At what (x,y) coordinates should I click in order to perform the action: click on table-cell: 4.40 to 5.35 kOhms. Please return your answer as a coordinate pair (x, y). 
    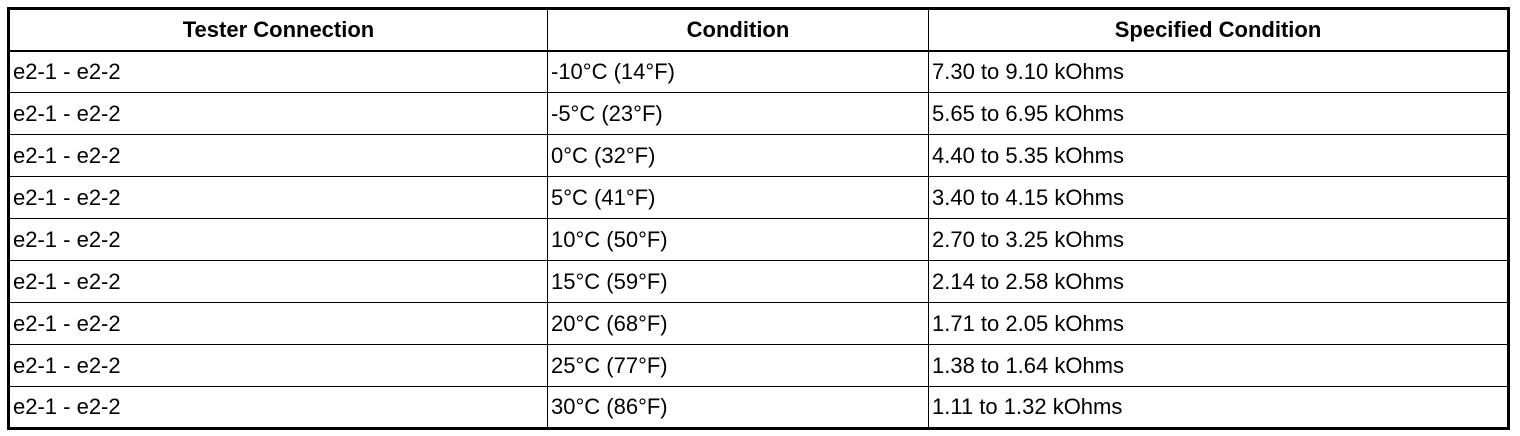
    Looking at the image, I should click on (1218, 155).